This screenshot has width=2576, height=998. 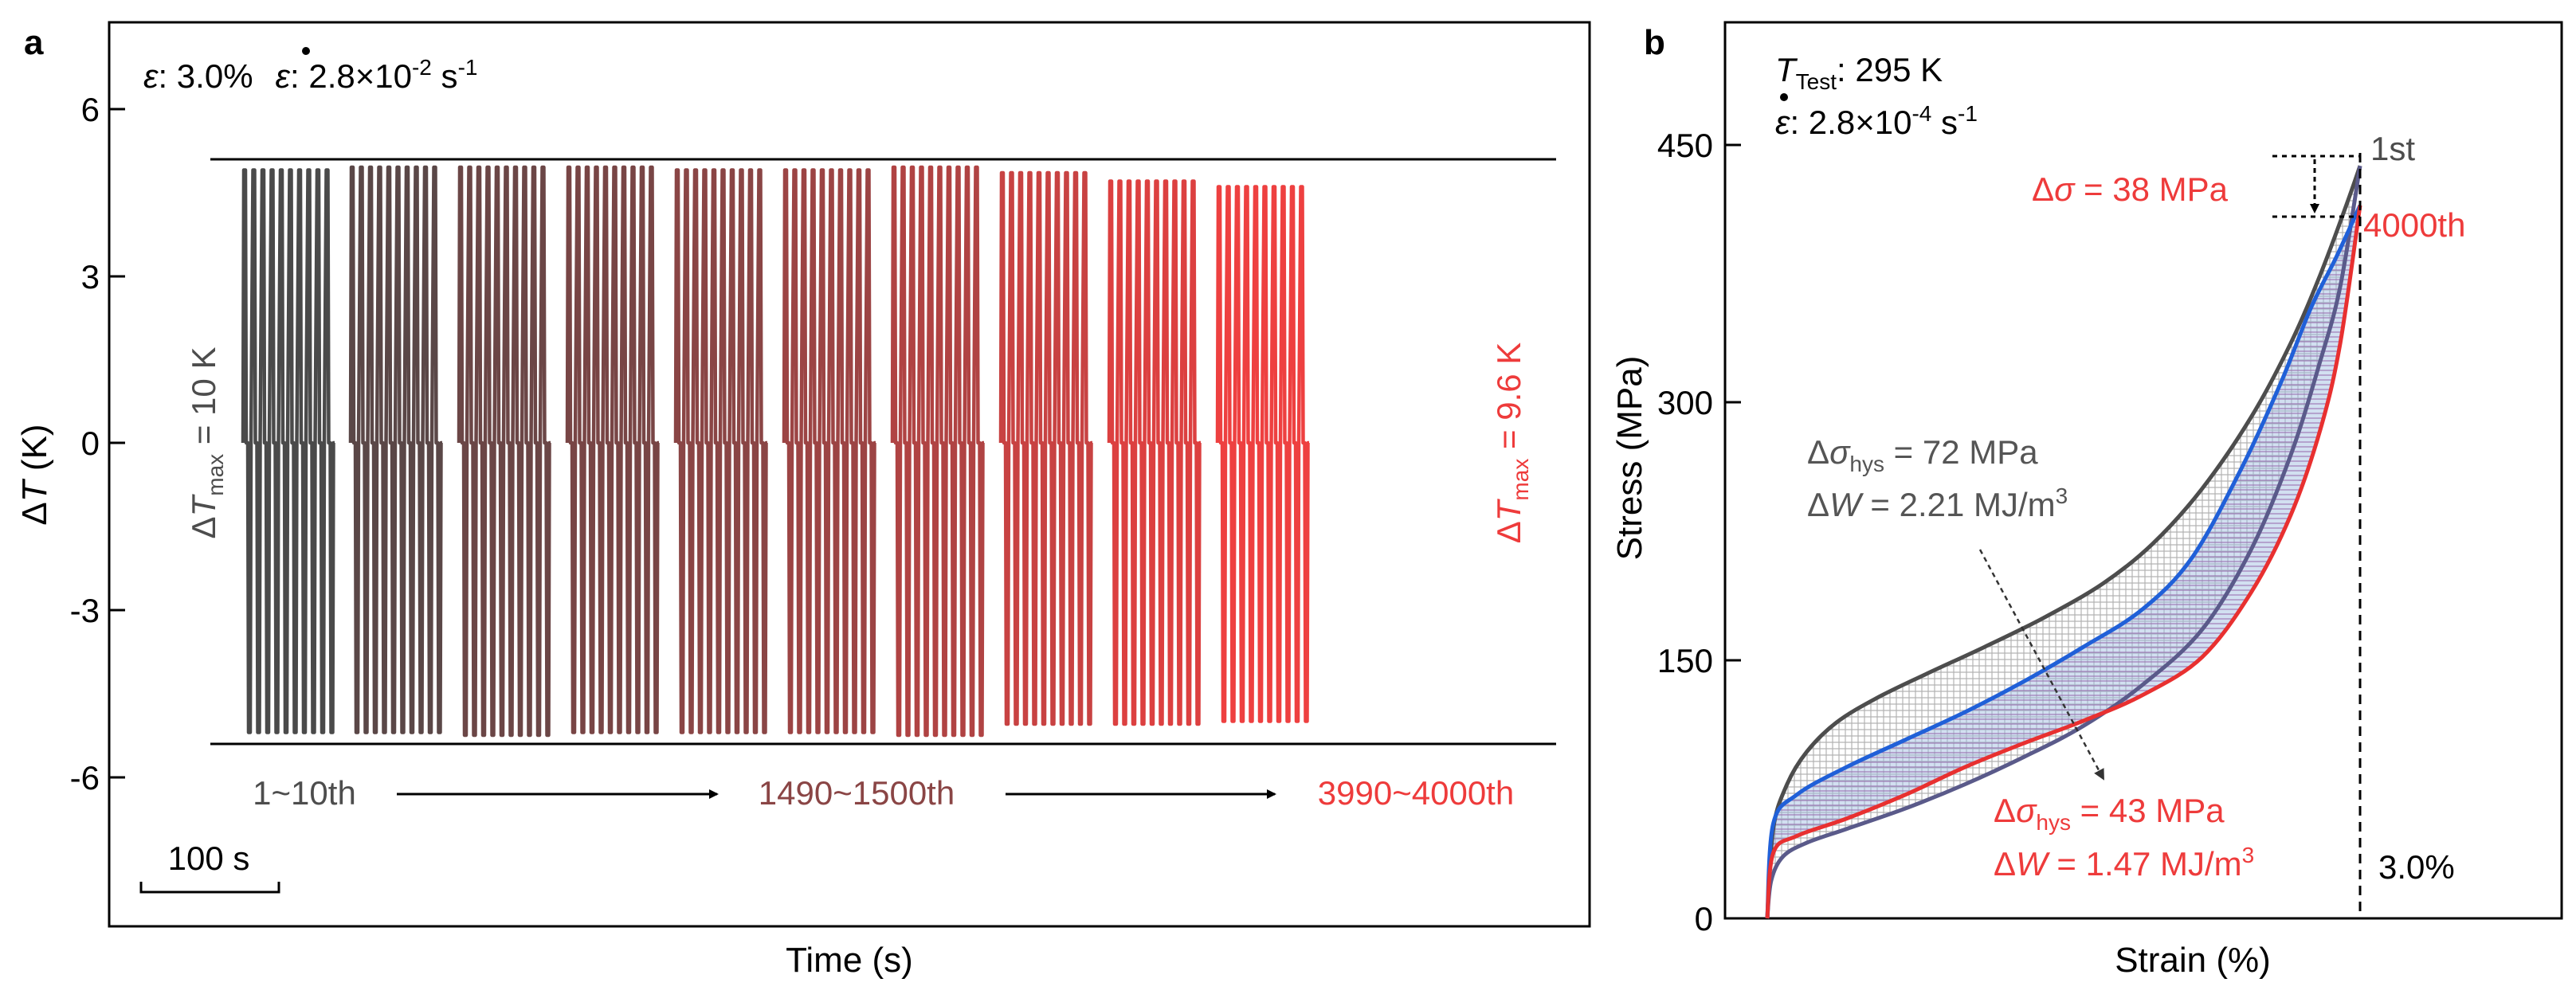 What do you see at coordinates (304, 793) in the screenshot?
I see `range-label-1: 1~10th` at bounding box center [304, 793].